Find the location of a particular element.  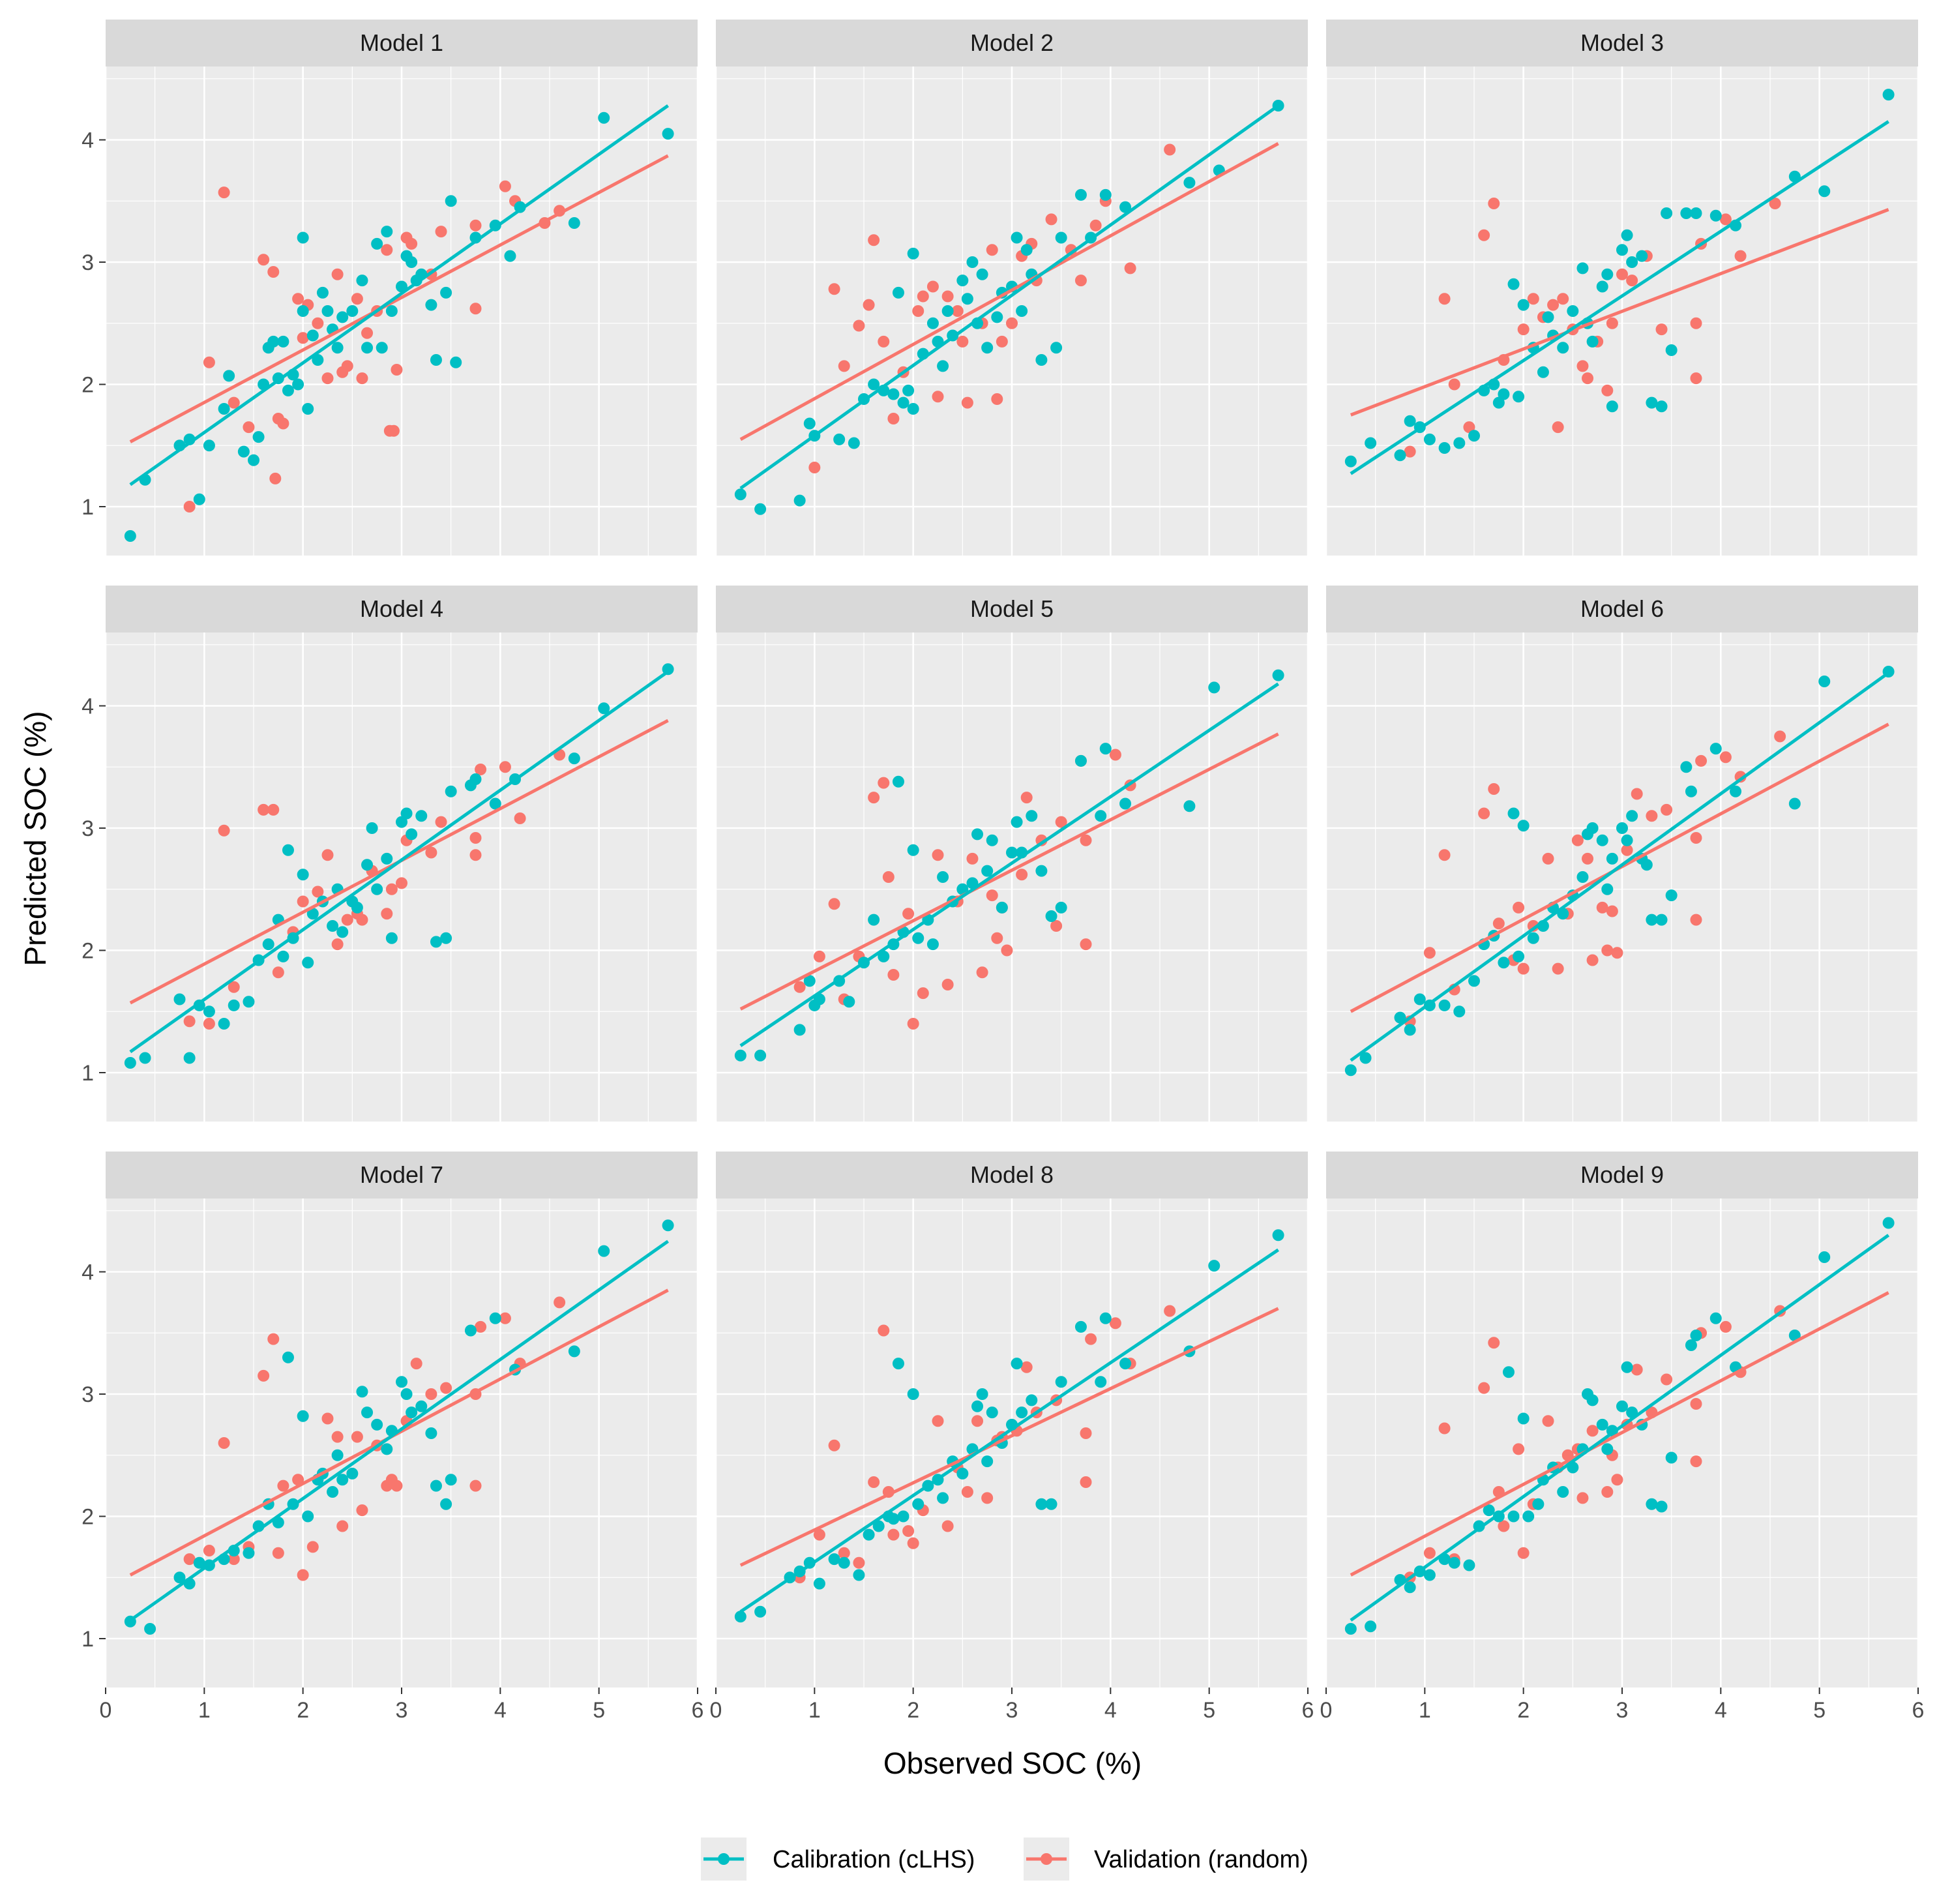

x-tick-label: 4 is located at coordinates (1721, 1711).